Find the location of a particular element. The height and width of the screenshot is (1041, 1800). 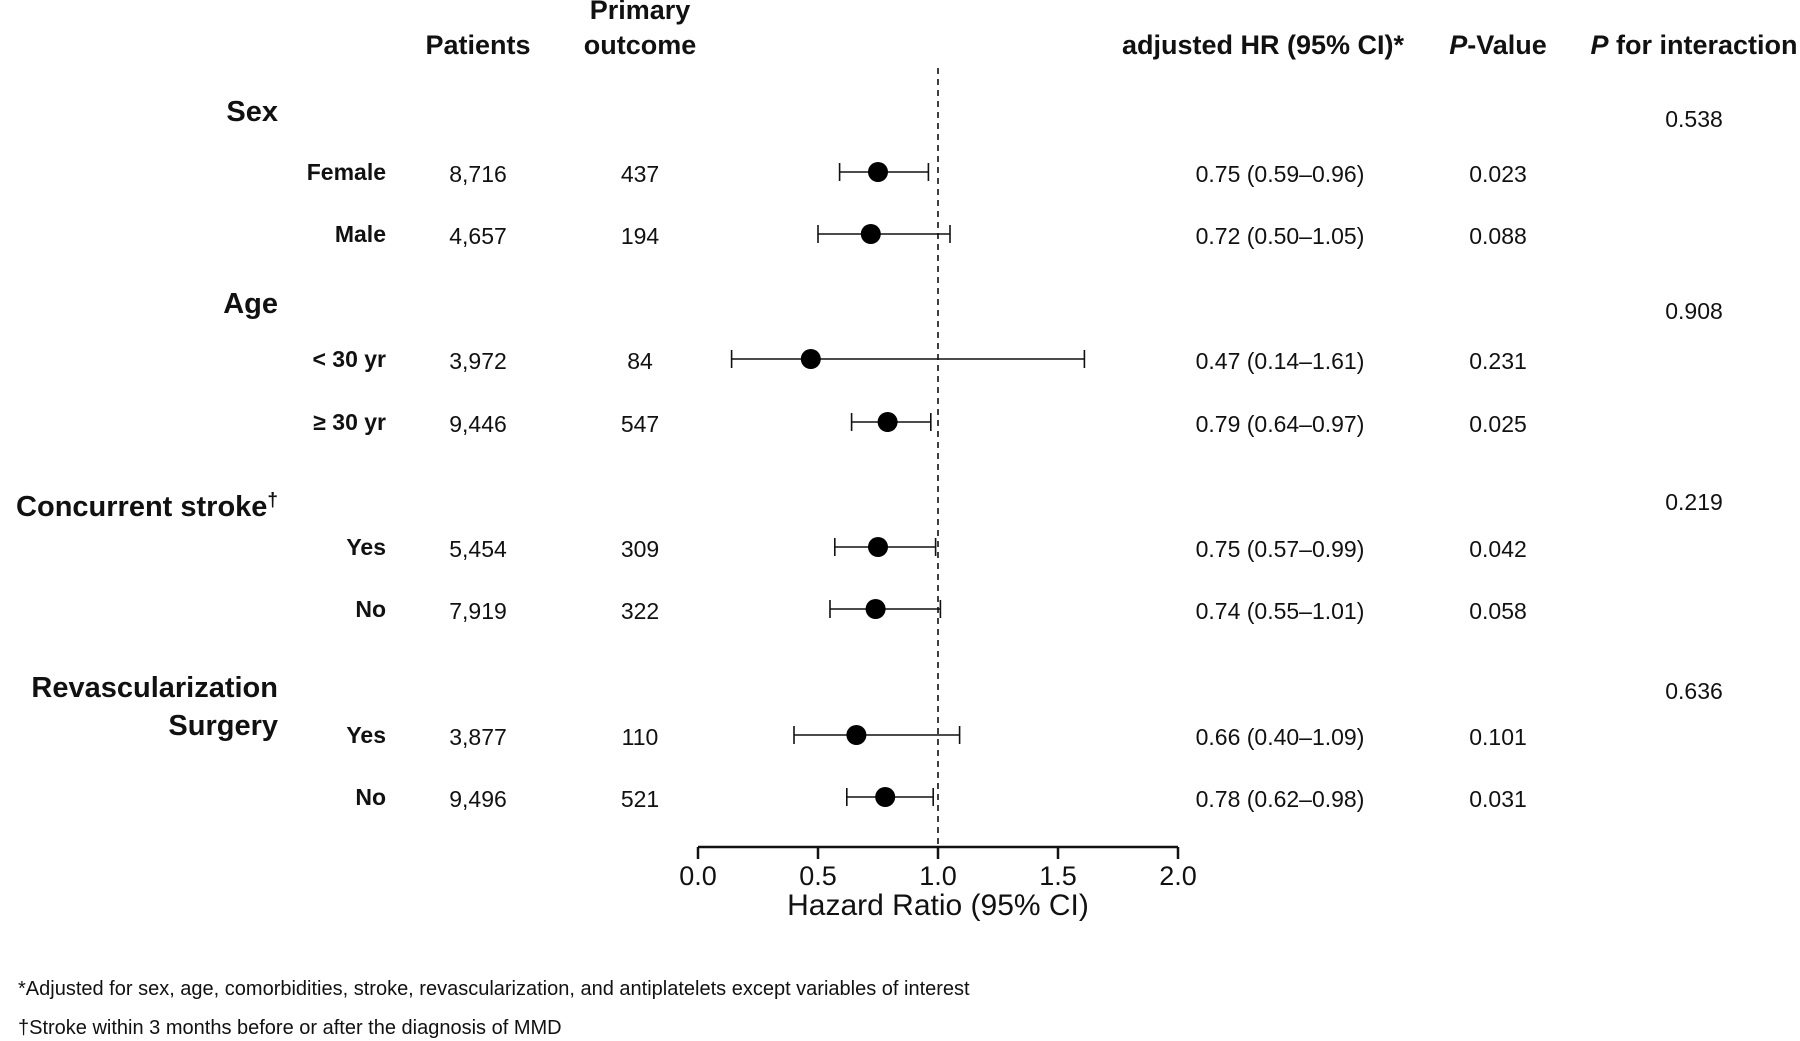

group-label: Surgery is located at coordinates (223, 726).